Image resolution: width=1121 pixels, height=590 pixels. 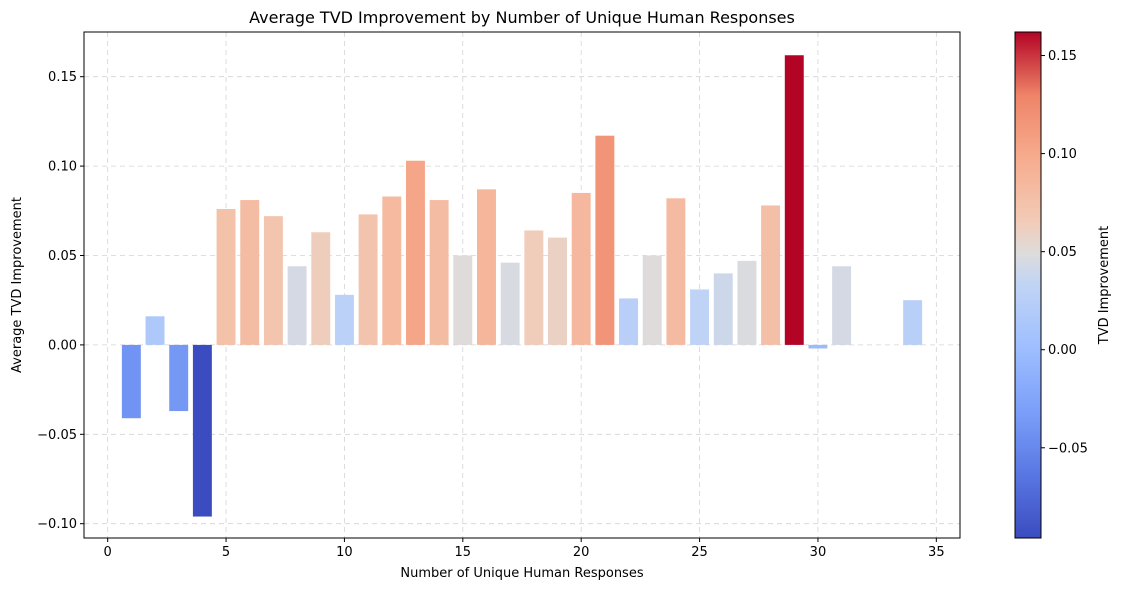 What do you see at coordinates (1062, 154) in the screenshot?
I see `colorbar-tick-label: 0.10` at bounding box center [1062, 154].